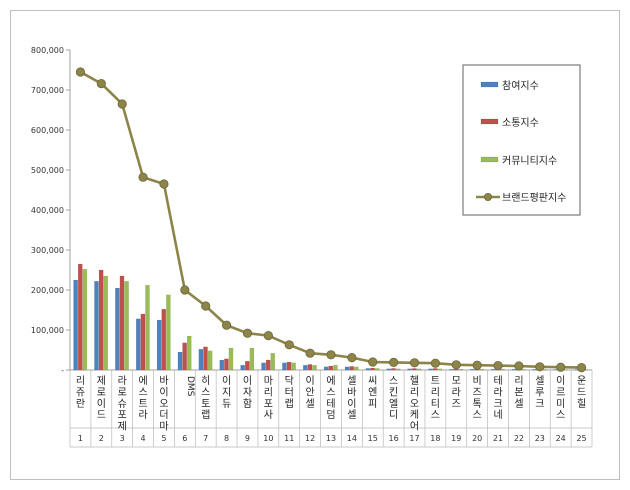 Image resolution: width=630 pixels, height=490 pixels. What do you see at coordinates (540, 438) in the screenshot?
I see `rank-number: 23` at bounding box center [540, 438].